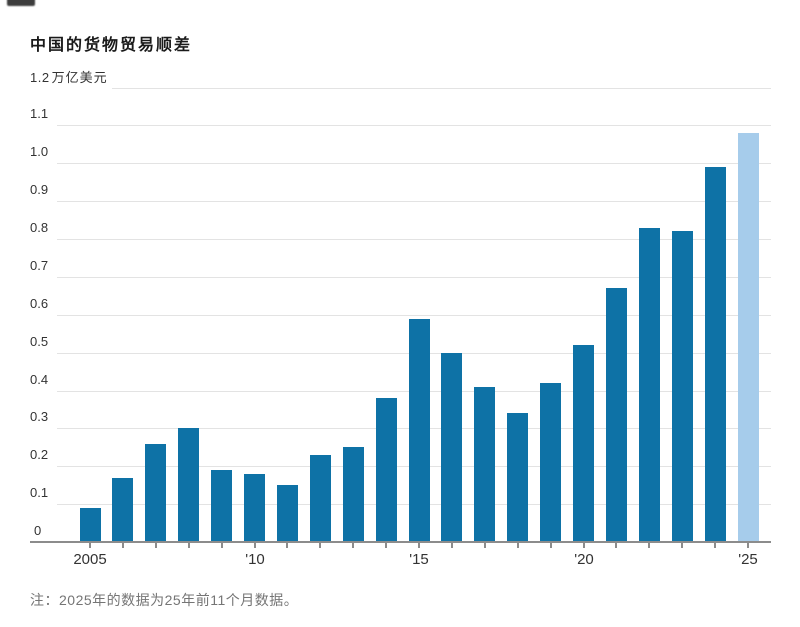 This screenshot has width=800, height=627. I want to click on bar-2017, so click(484, 464).